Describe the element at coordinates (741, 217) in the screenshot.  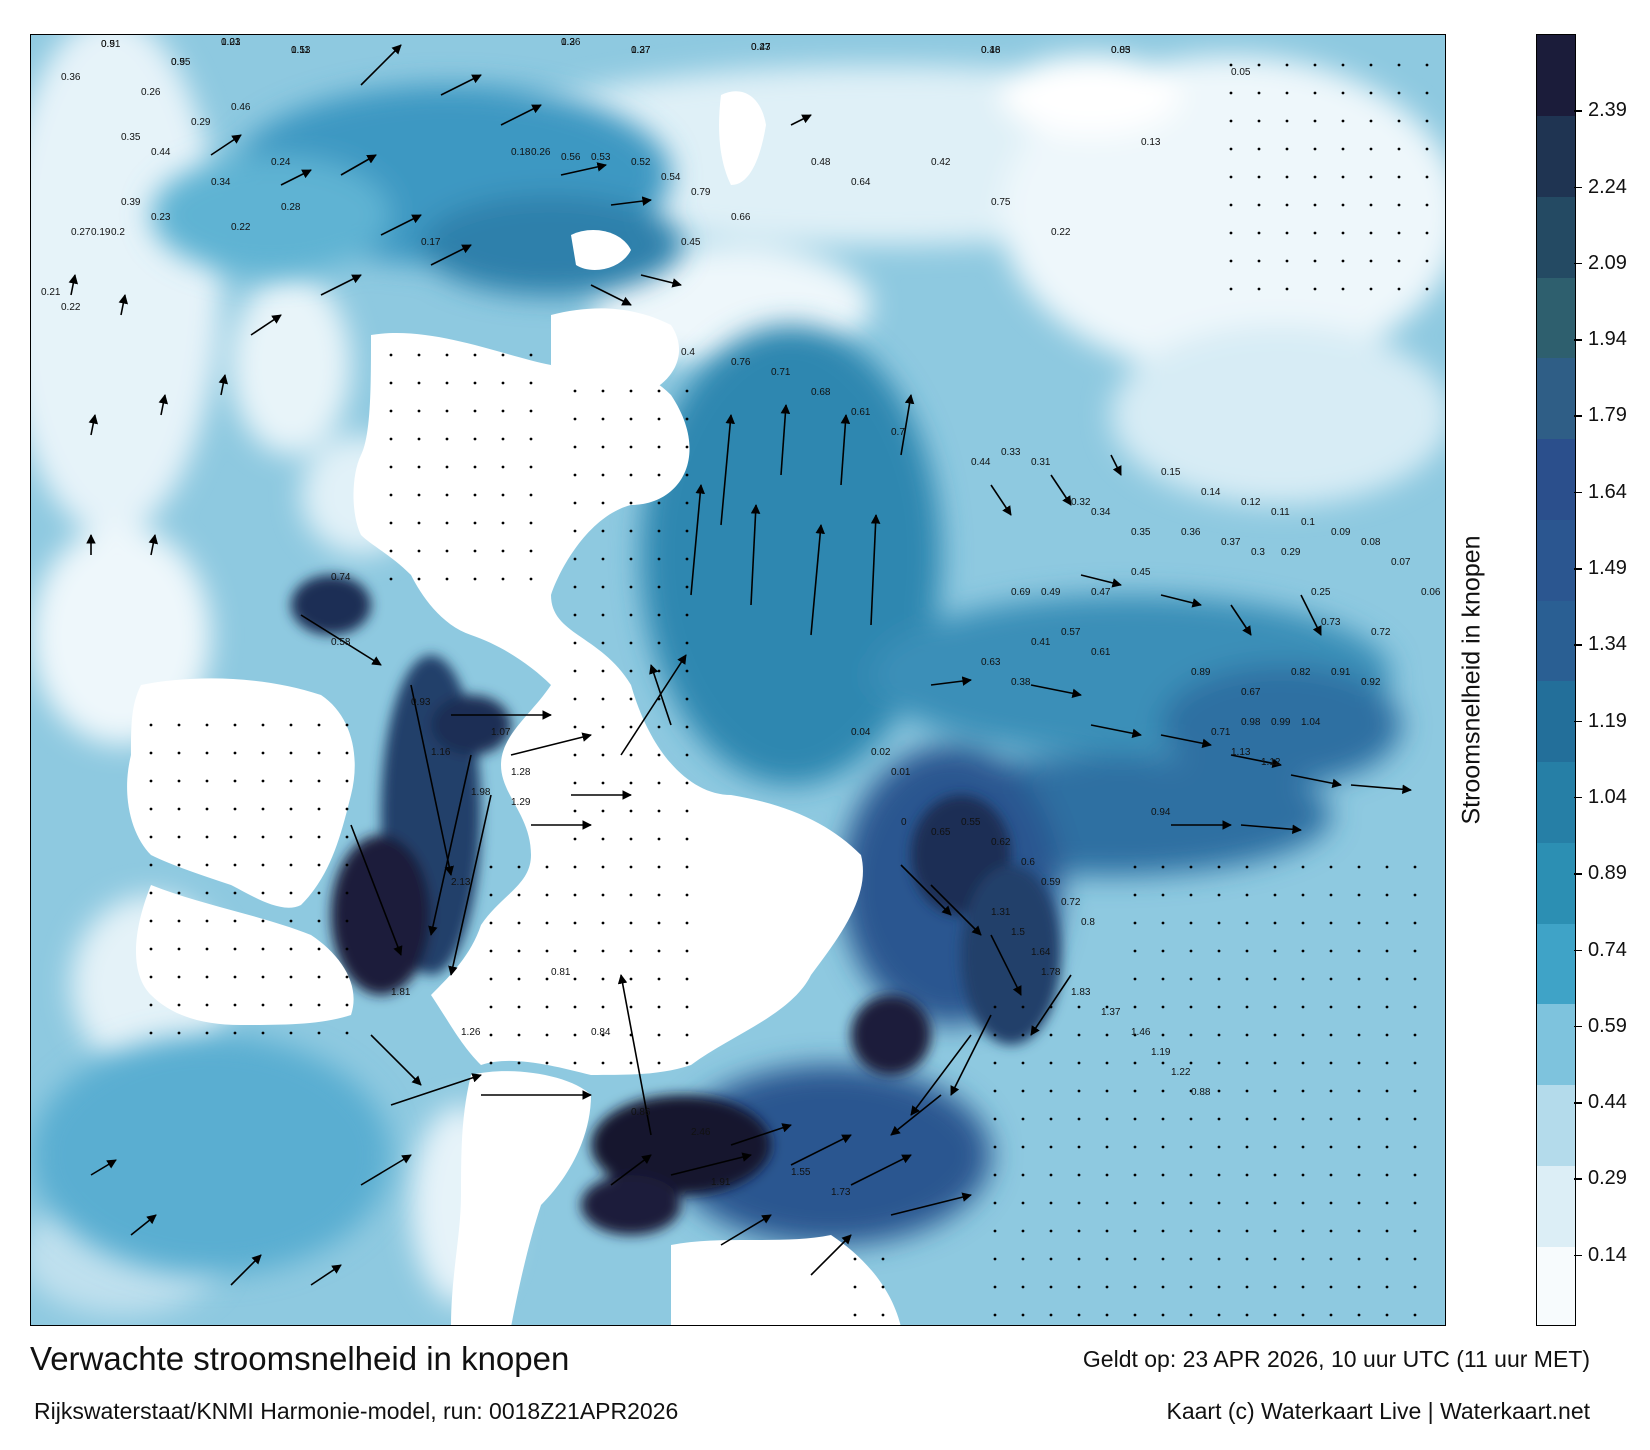
I see `speed-label: 0.66` at that location.